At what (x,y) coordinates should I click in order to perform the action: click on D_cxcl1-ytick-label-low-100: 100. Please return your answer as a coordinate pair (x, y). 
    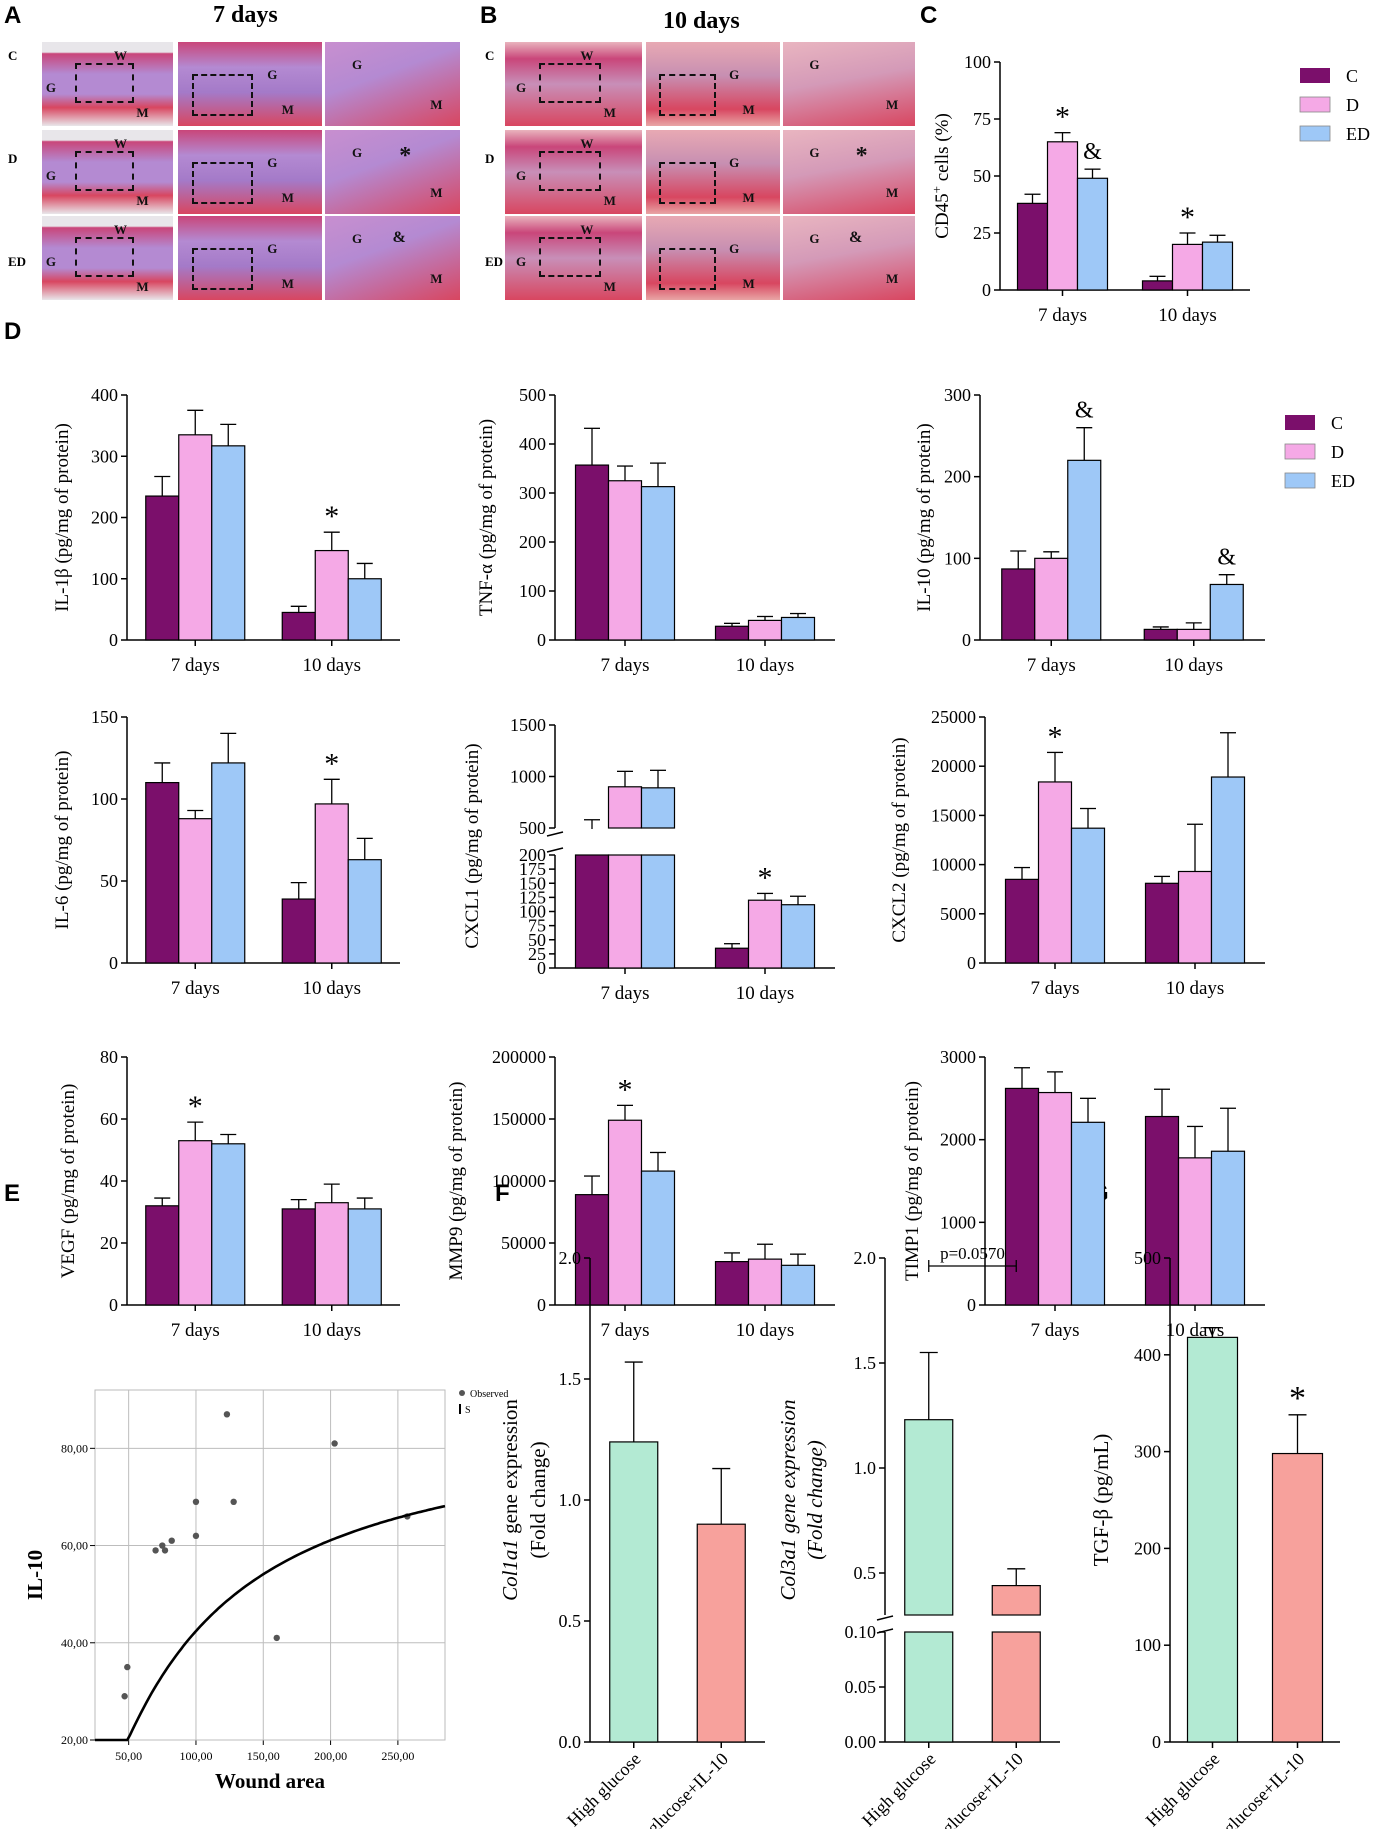
    Looking at the image, I should click on (532, 912).